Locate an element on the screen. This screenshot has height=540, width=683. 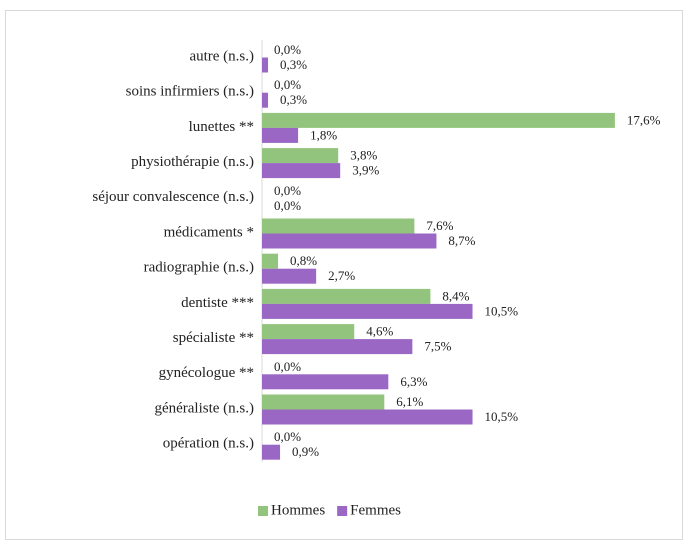
value-label: 17,6% is located at coordinates (644, 119).